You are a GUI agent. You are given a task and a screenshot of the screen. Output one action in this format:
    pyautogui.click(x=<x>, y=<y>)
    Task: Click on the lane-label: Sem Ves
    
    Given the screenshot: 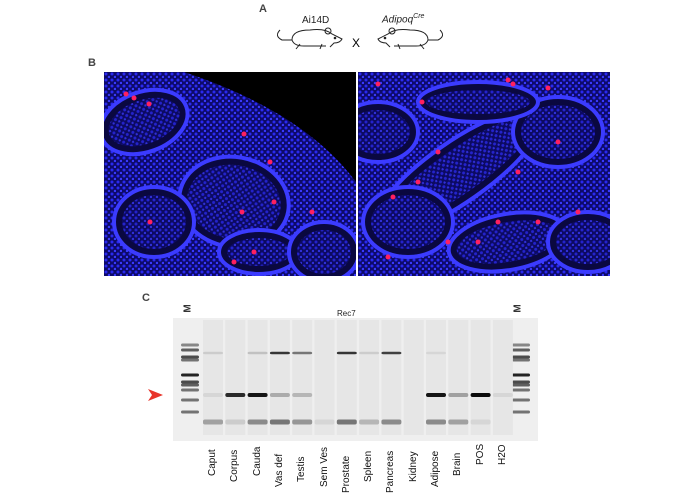 What is the action you would take?
    pyautogui.click(x=324, y=467)
    